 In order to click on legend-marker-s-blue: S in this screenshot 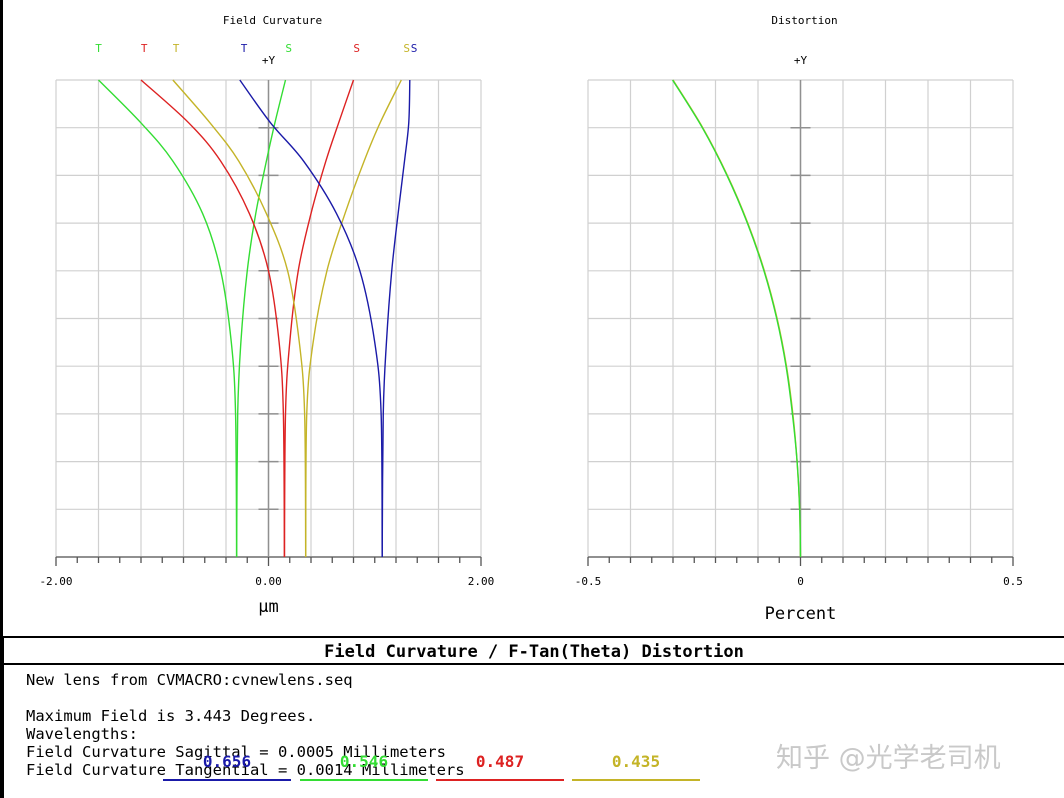, I will do `click(414, 48)`.